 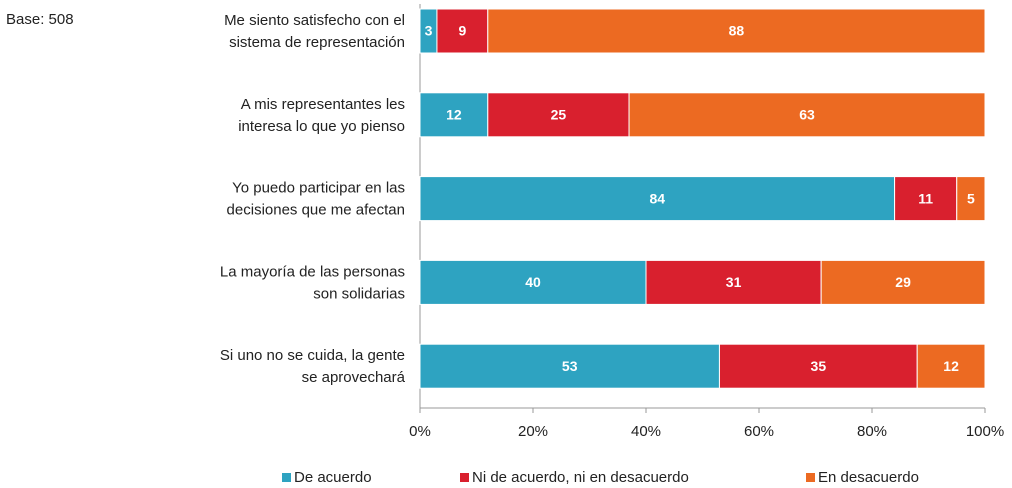 What do you see at coordinates (317, 42) in the screenshot?
I see `category-label: sistema de representación` at bounding box center [317, 42].